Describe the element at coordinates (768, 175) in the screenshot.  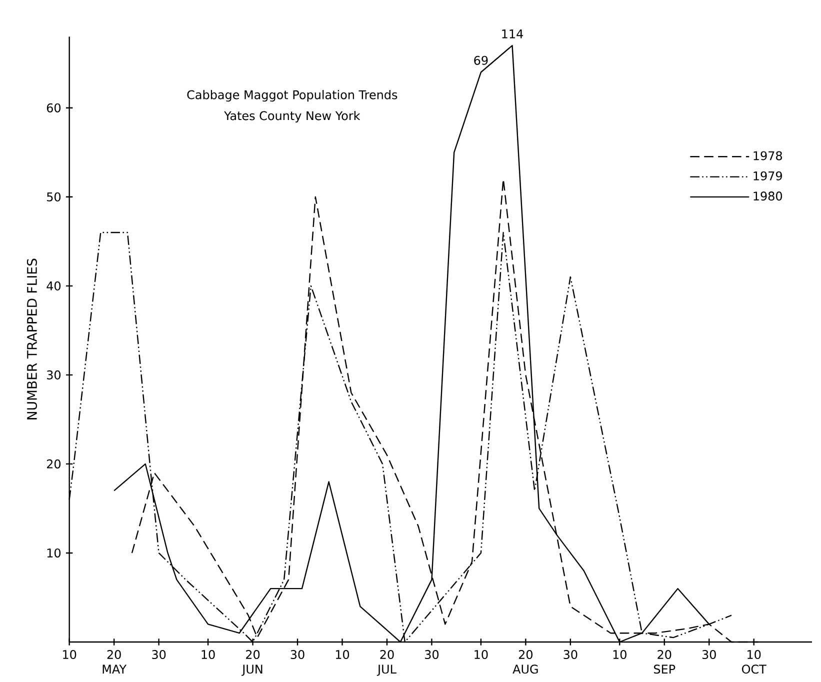
I see `legend-label: 1979` at that location.